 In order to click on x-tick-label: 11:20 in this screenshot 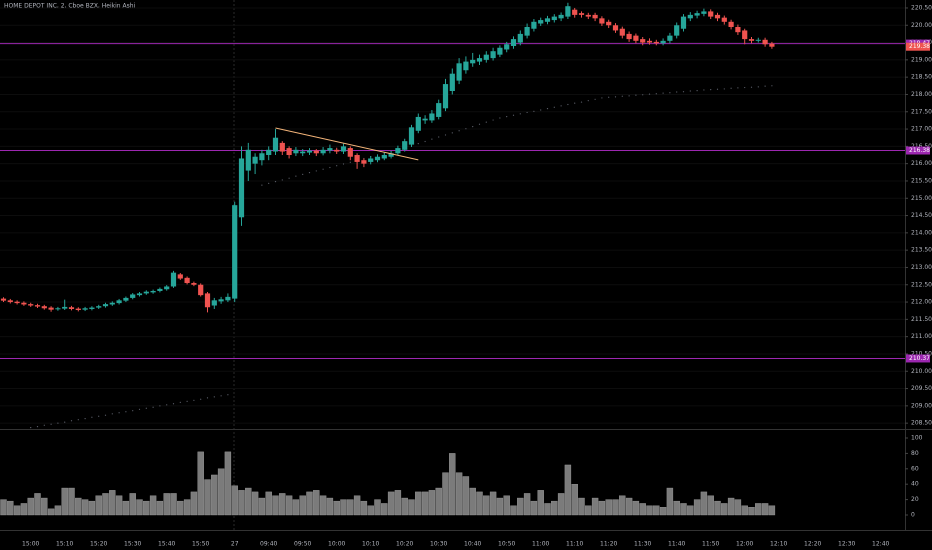, I will do `click(608, 544)`.